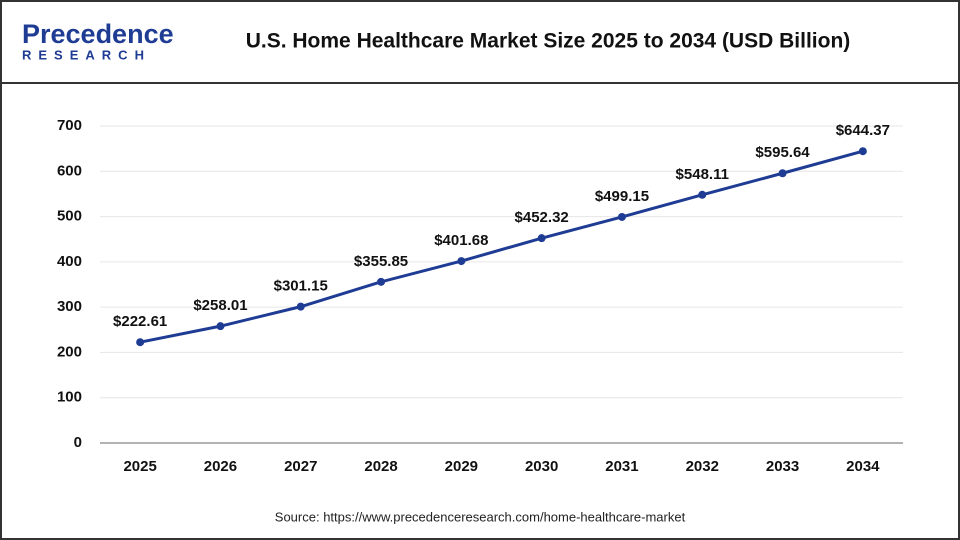 The height and width of the screenshot is (540, 960). Describe the element at coordinates (782, 152) in the screenshot. I see `value-label: $595.64` at that location.